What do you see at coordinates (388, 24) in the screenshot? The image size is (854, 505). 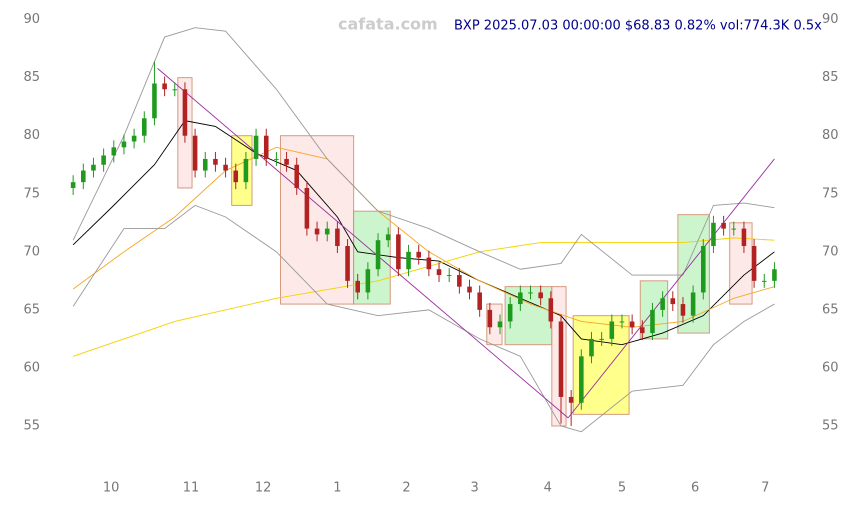 I see `watermark: cafata.com` at bounding box center [388, 24].